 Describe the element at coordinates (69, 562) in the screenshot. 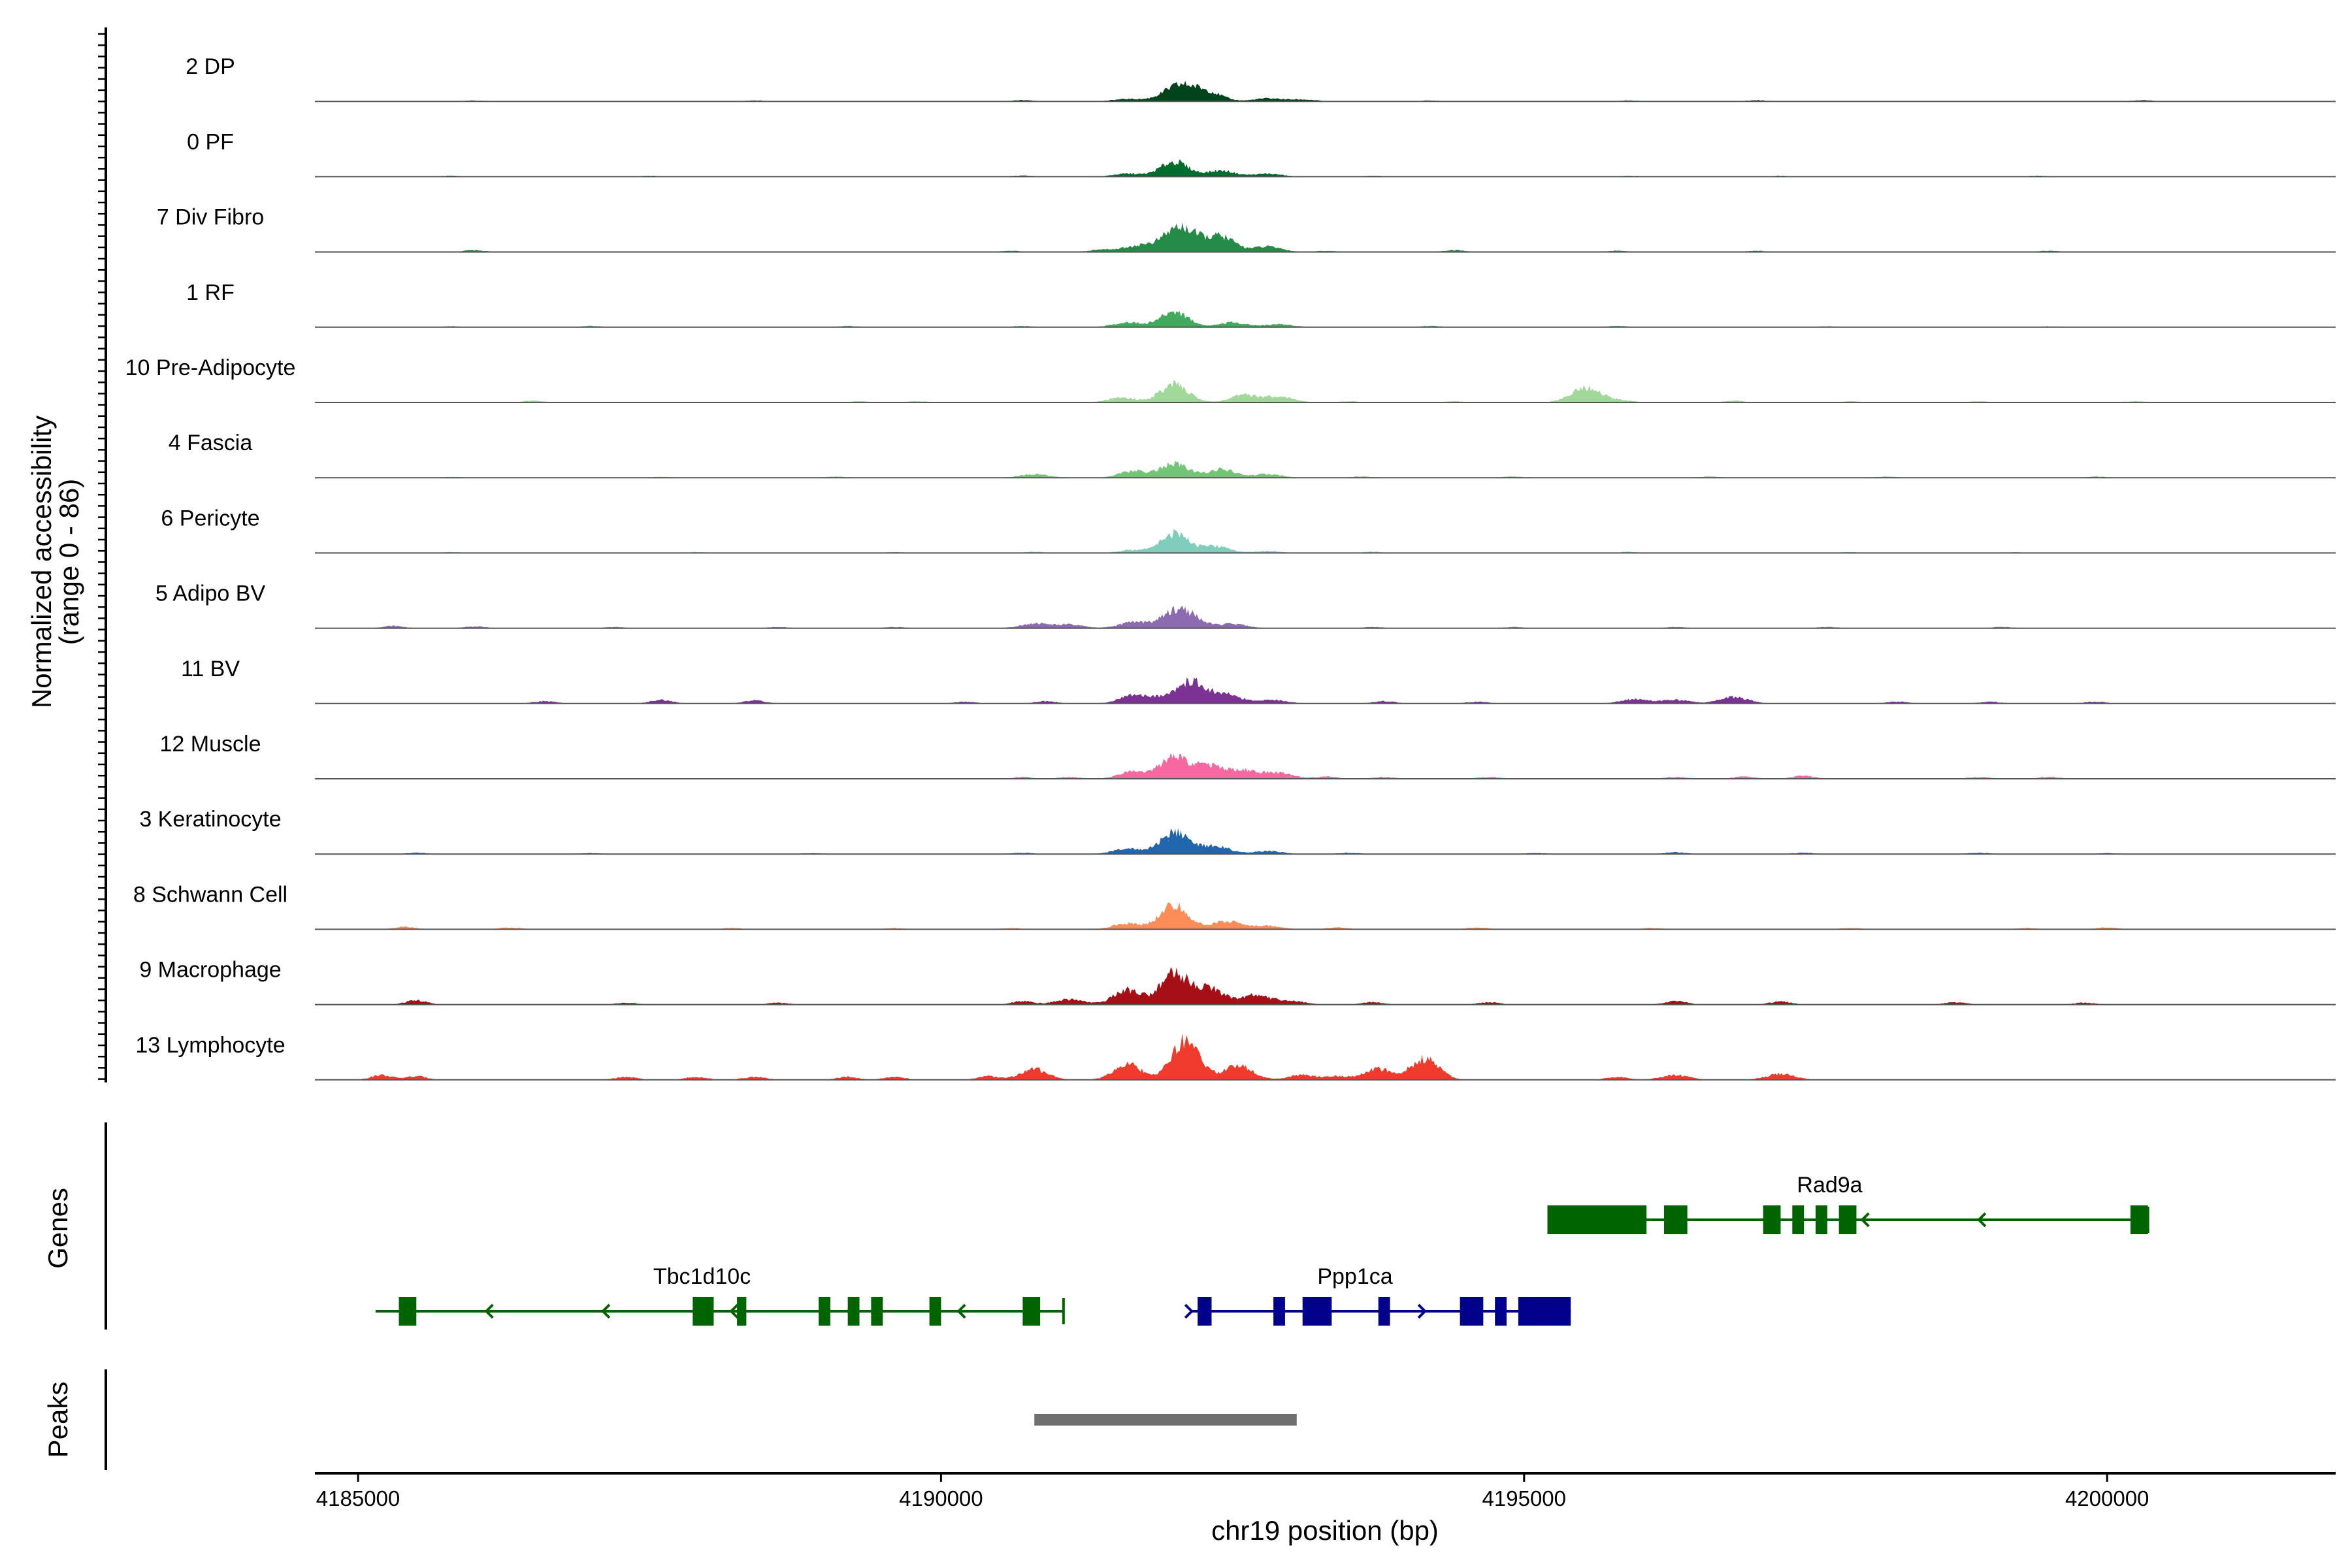

I see `y-axis-title-line2: (range 0 - 86)` at that location.